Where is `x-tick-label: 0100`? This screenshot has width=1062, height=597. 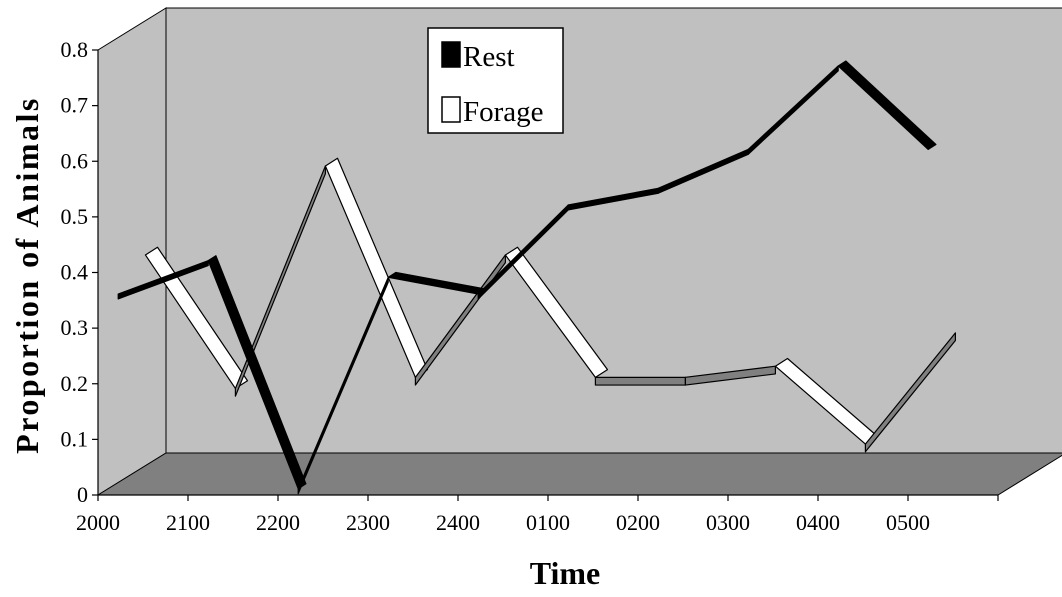 x-tick-label: 0100 is located at coordinates (548, 522).